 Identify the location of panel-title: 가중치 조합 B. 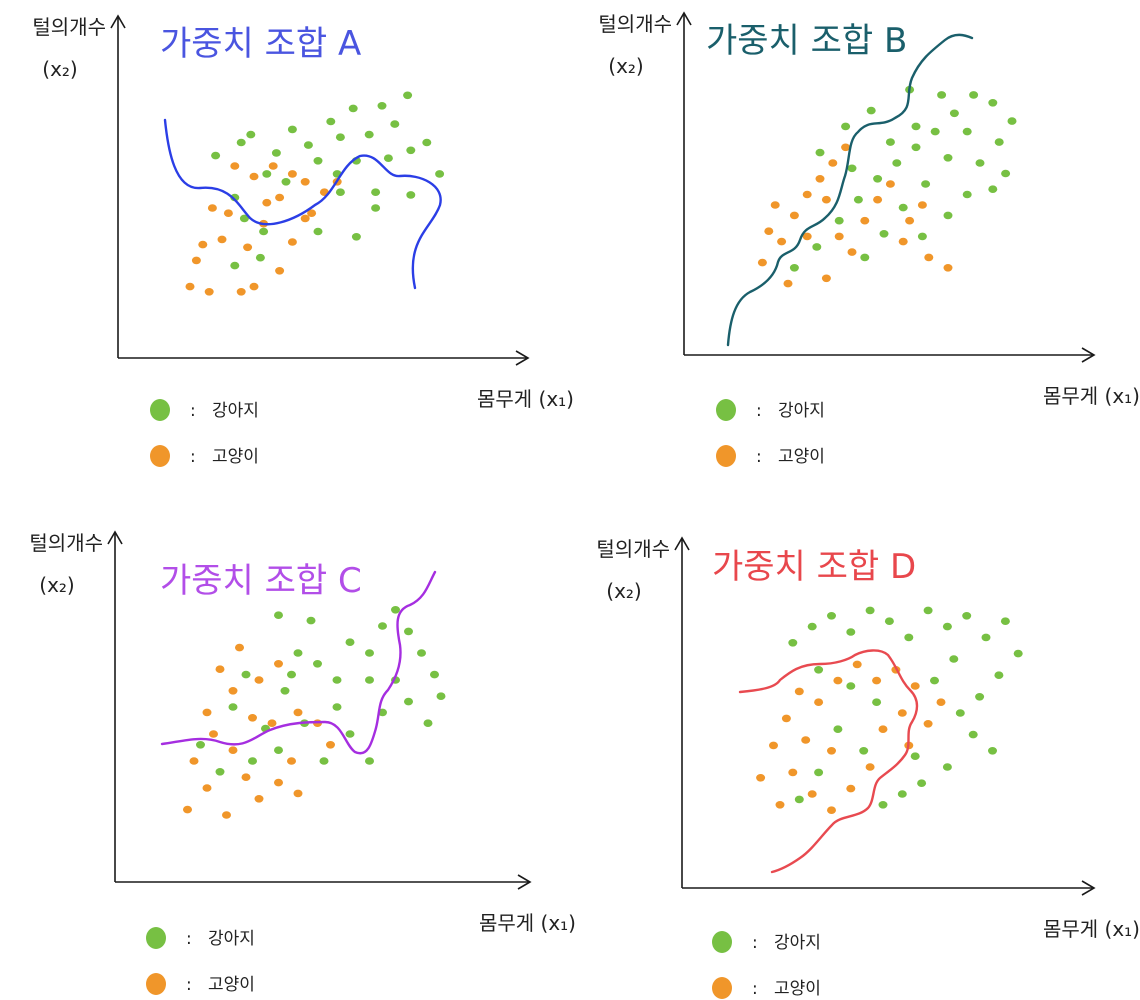
(806, 41).